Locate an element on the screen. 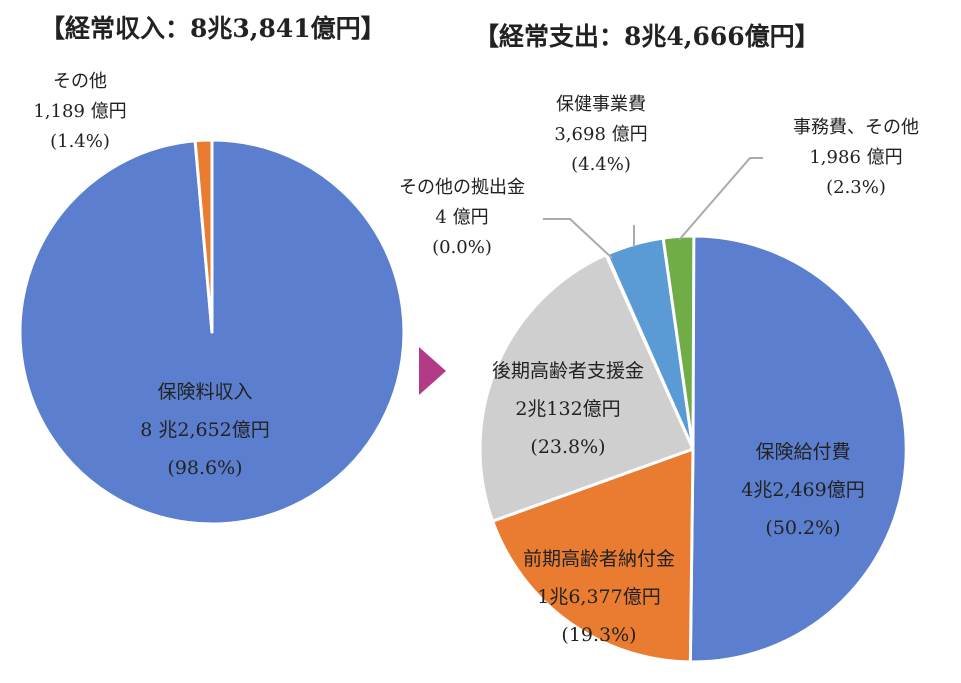  leader-lines is located at coordinates (653, 208).